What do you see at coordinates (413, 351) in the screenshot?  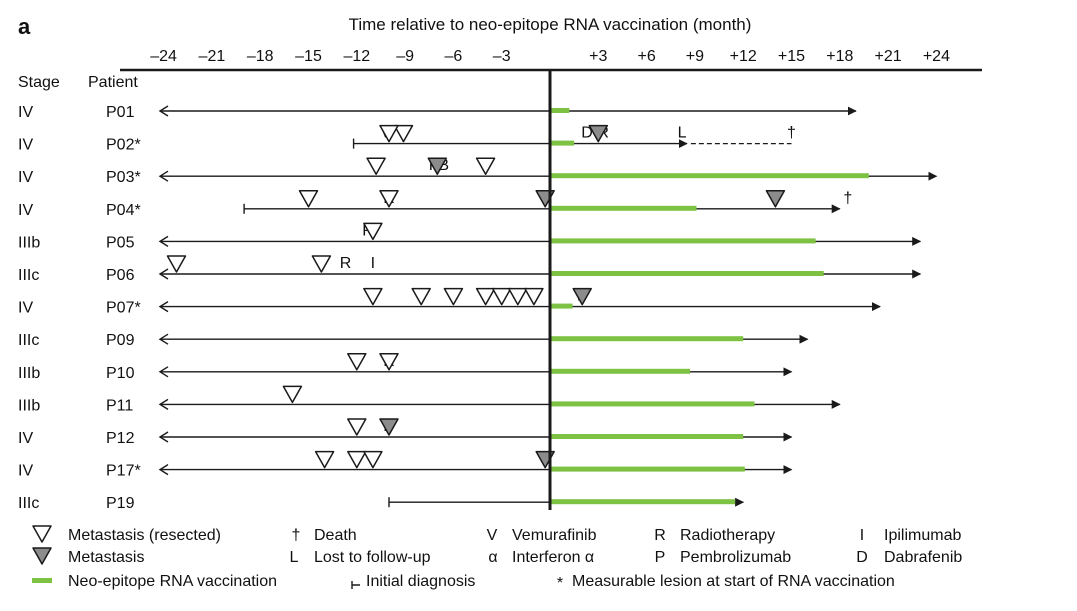 I see `patient-row: IIIcP09R` at bounding box center [413, 351].